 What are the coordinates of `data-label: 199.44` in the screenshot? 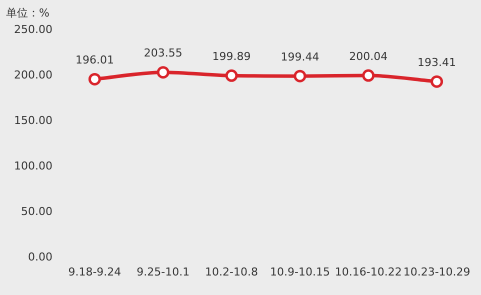 It's located at (300, 57).